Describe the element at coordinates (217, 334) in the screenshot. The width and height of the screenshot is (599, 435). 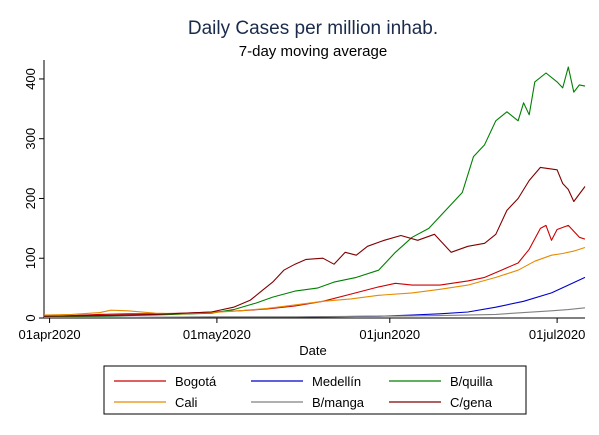
I see `x-tick-label: 01may2020` at that location.